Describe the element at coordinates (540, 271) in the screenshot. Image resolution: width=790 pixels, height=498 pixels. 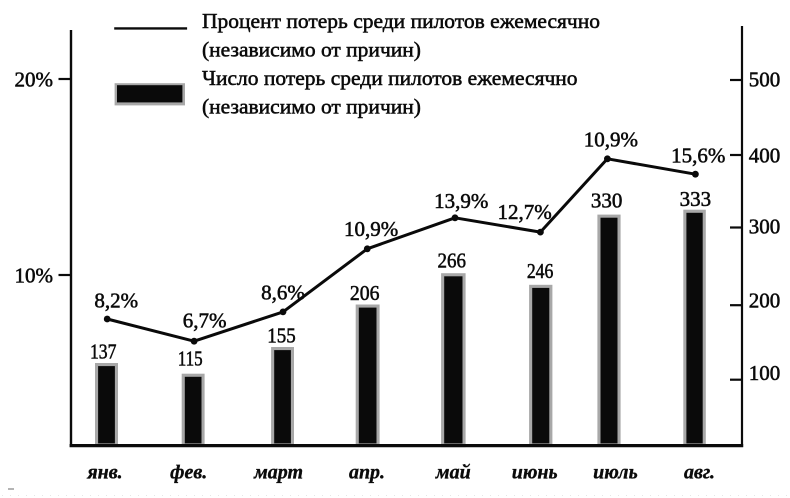
I see `svg-text: 246` at that location.